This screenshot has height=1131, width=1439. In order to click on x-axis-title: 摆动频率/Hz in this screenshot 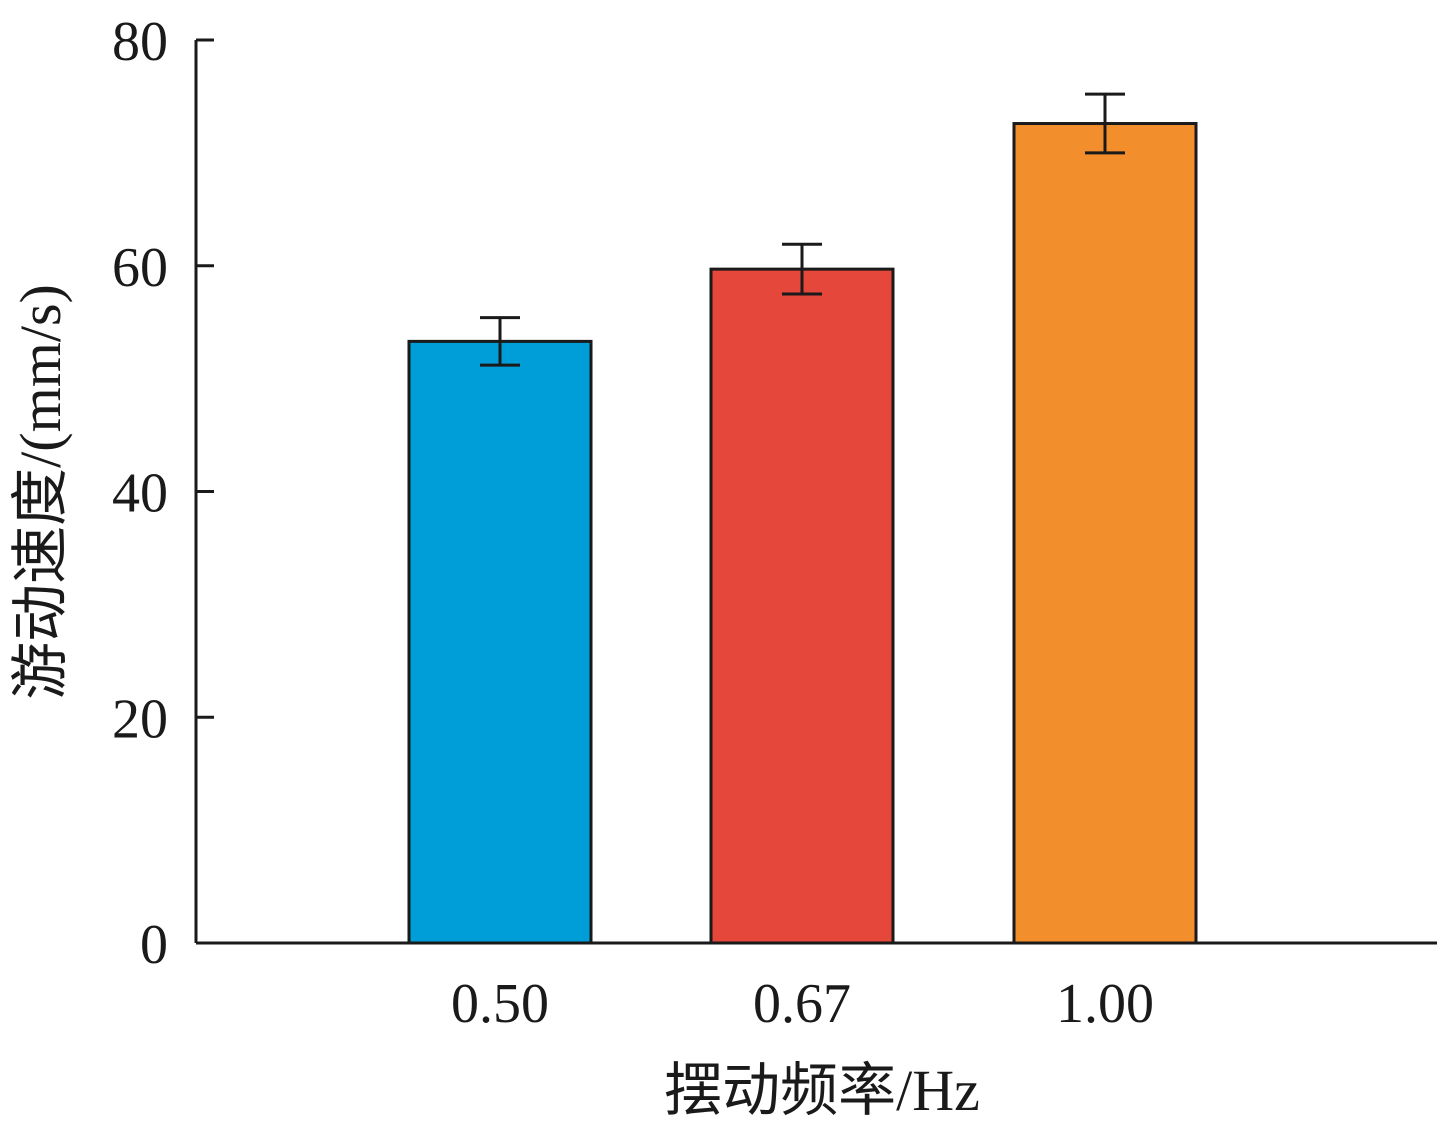, I will do `click(822, 1090)`.